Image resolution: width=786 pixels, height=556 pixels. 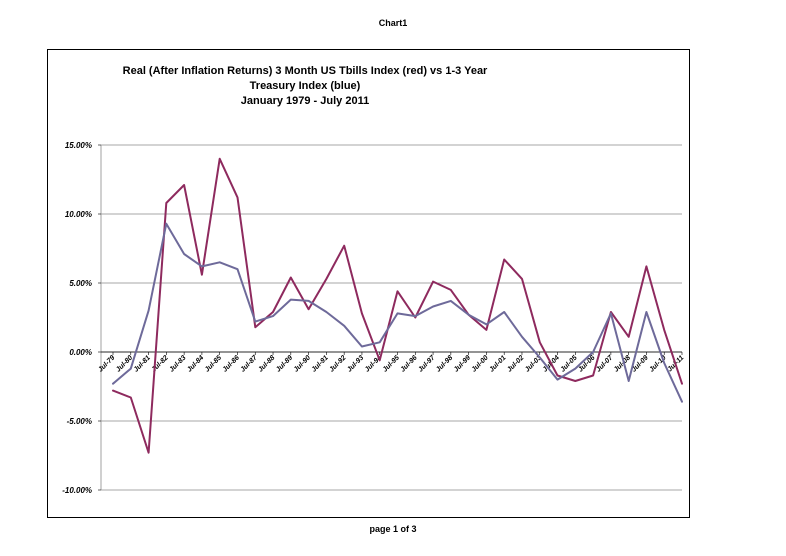 What do you see at coordinates (266, 363) in the screenshot?
I see `x-tick-label: Jul-88` at bounding box center [266, 363].